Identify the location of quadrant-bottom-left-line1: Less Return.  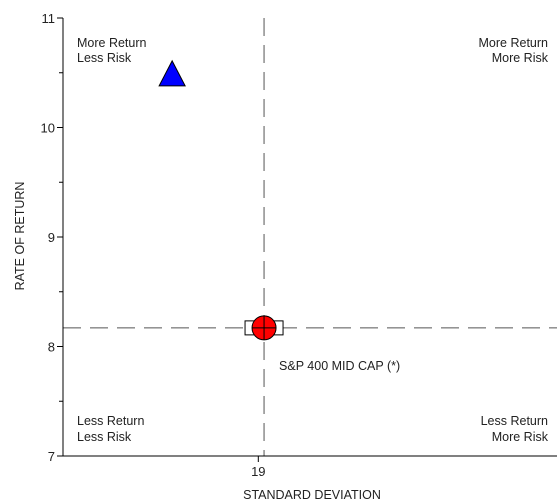
(110, 421).